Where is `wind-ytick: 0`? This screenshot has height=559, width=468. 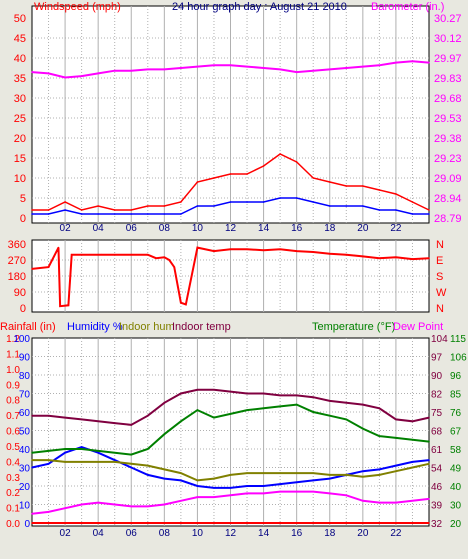
wind-ytick: 0 is located at coordinates (23, 219).